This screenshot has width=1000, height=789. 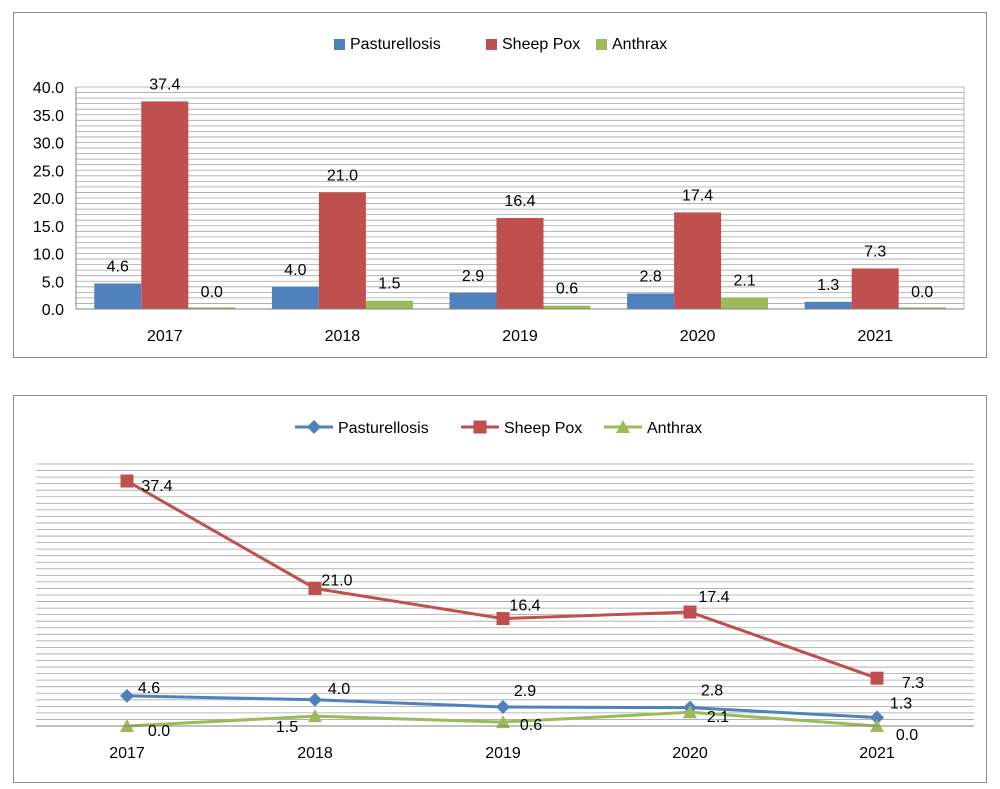 What do you see at coordinates (295, 297) in the screenshot?
I see `bar-pasturellosis-2018` at bounding box center [295, 297].